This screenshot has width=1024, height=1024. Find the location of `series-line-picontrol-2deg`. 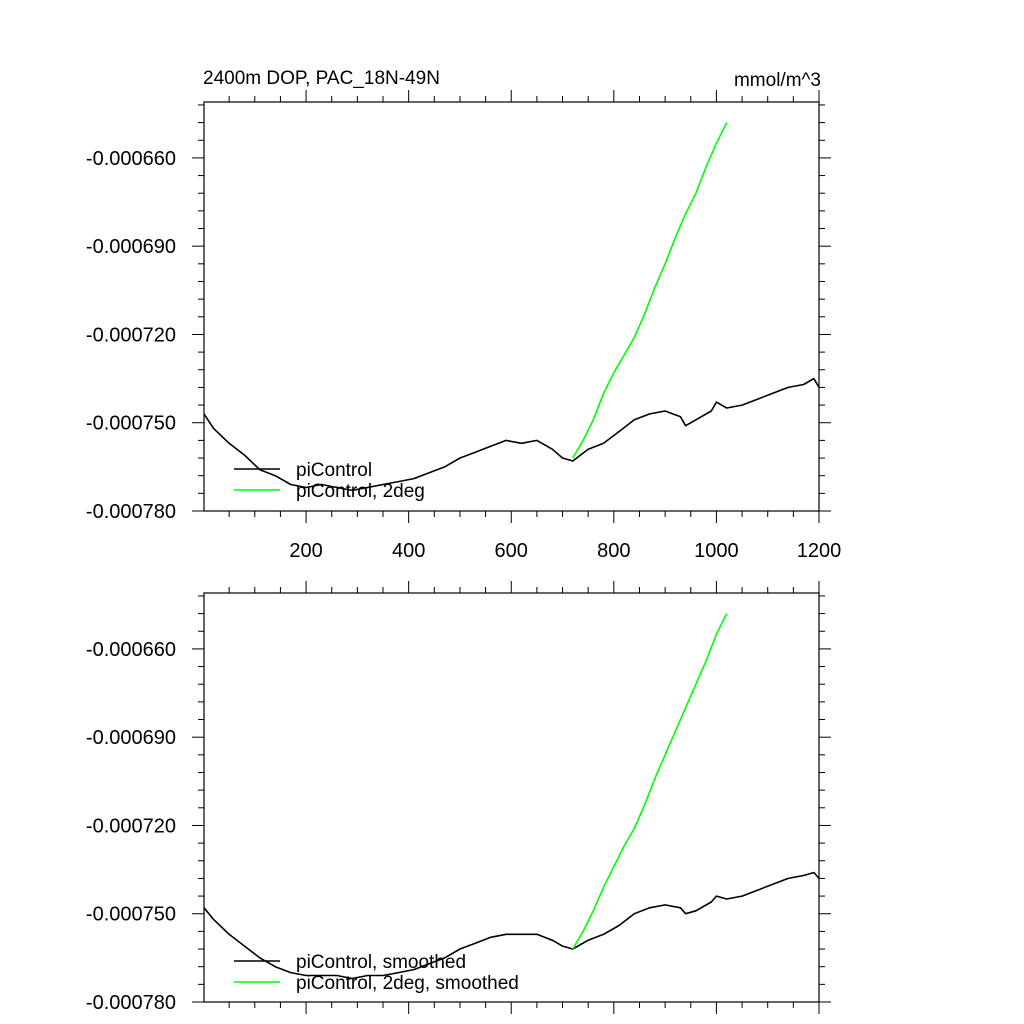

series-line-picontrol-2deg is located at coordinates (650, 290).